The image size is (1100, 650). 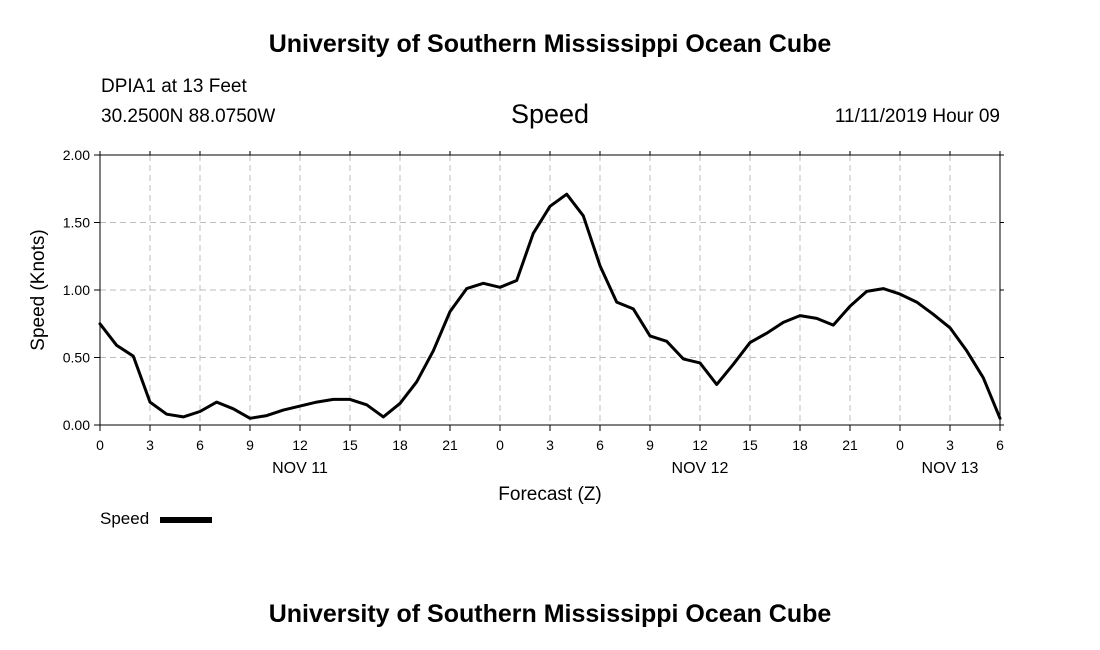 What do you see at coordinates (174, 86) in the screenshot?
I see `station-name: DPIA1 at 13 Feet` at bounding box center [174, 86].